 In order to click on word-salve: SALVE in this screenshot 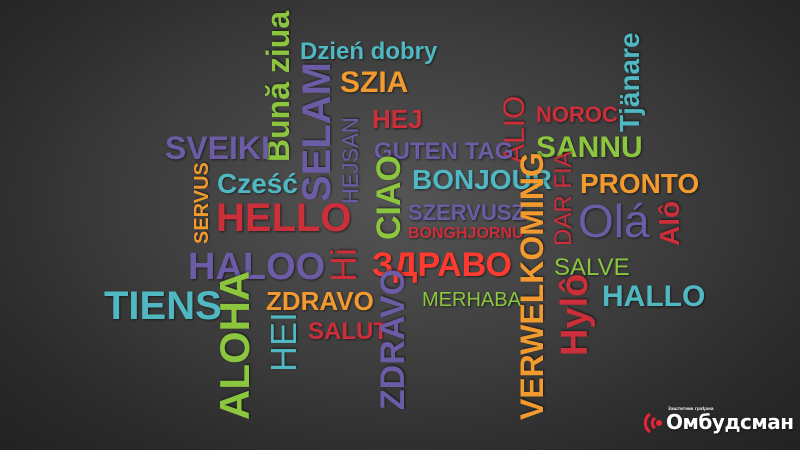, I will do `click(592, 267)`.